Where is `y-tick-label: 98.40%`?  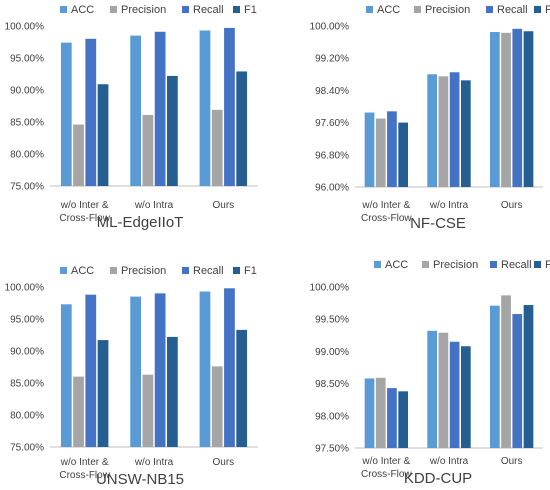 y-tick-label: 98.40% is located at coordinates (332, 91).